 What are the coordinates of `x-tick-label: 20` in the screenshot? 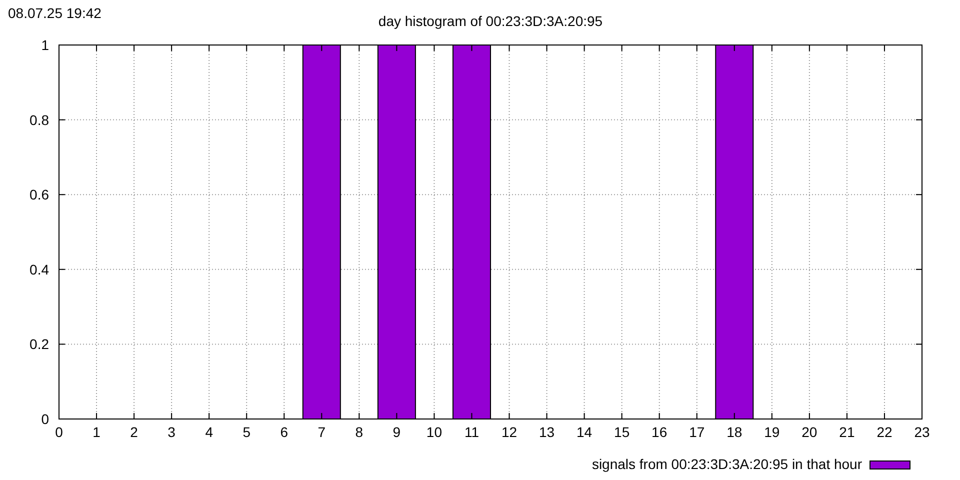 It's located at (810, 432).